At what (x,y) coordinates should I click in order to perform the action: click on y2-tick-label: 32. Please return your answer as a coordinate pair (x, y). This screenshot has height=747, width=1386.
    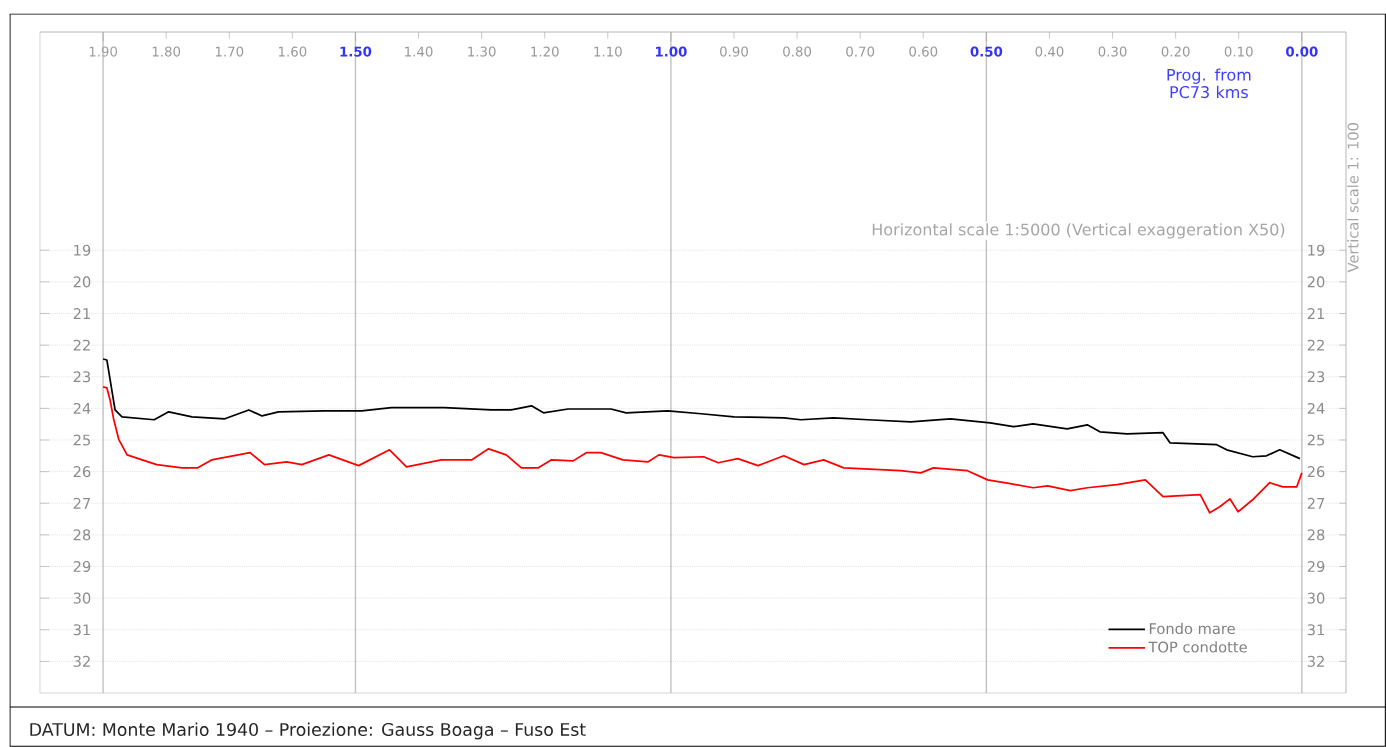
    Looking at the image, I should click on (1315, 661).